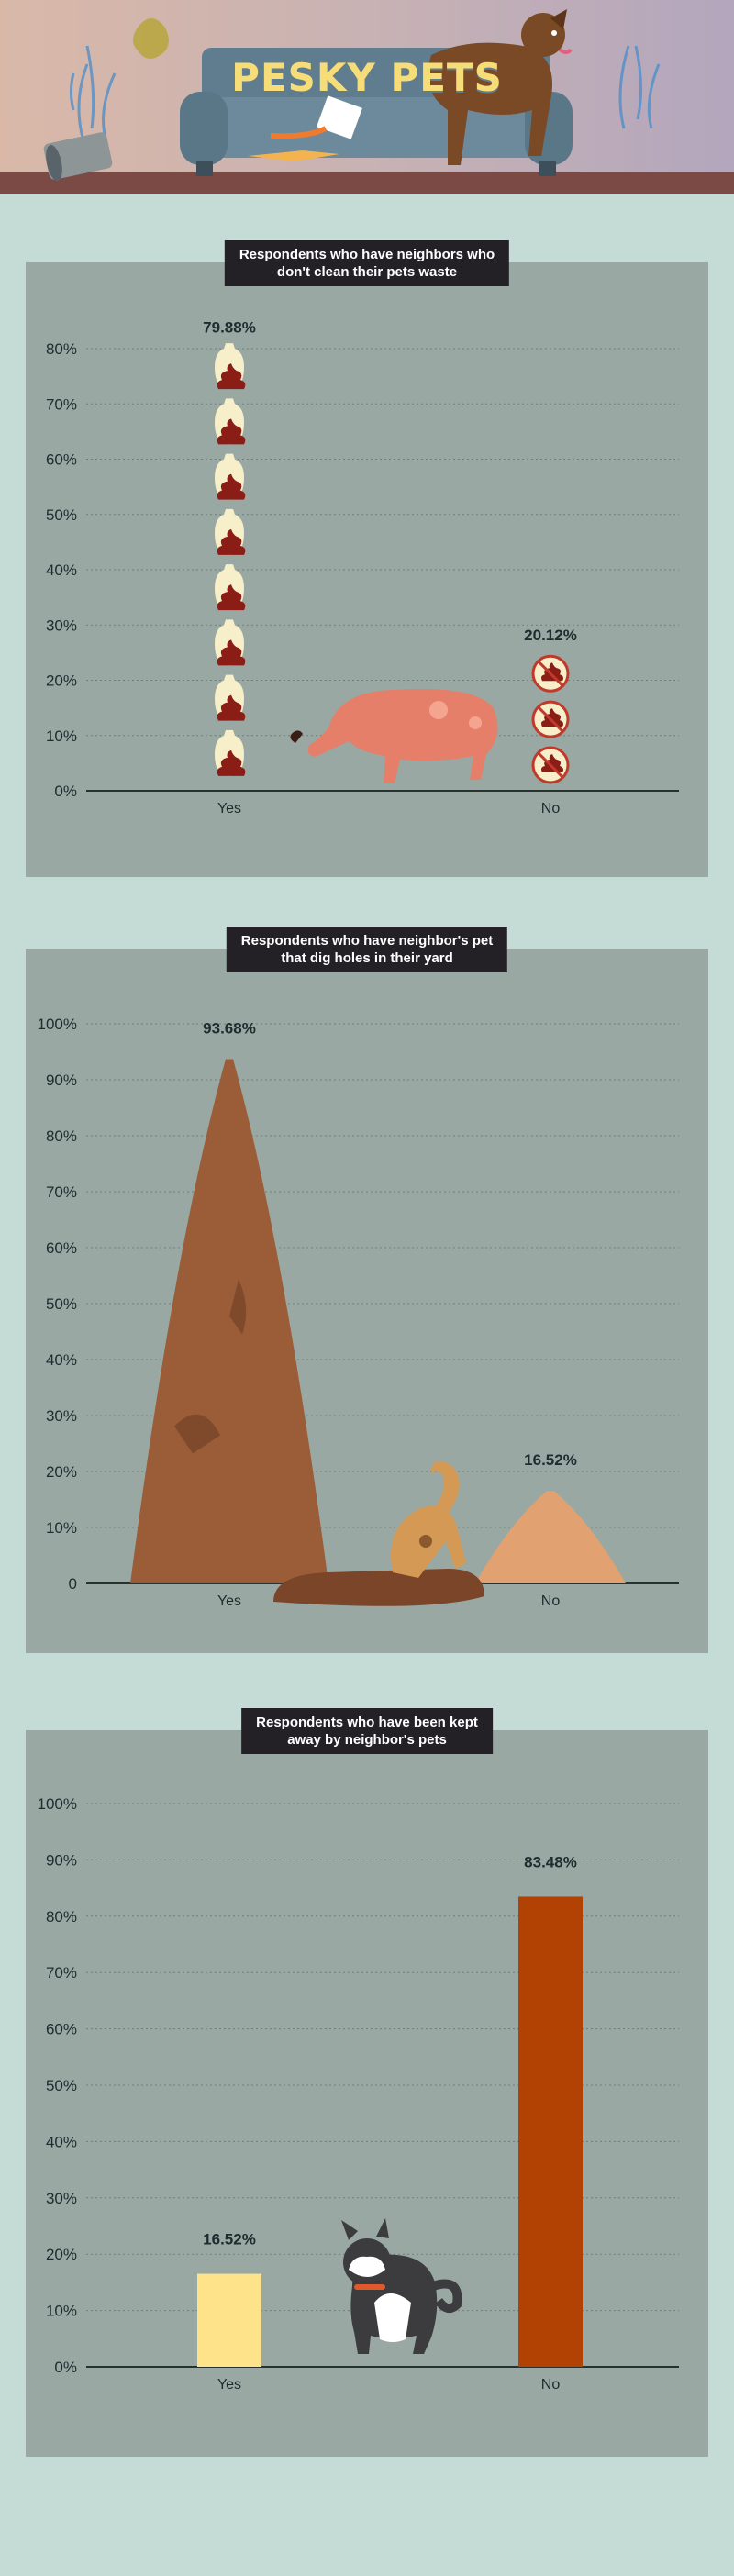 The width and height of the screenshot is (734, 2576). Describe the element at coordinates (393, 2317) in the screenshot. I see `dog-chest` at that location.